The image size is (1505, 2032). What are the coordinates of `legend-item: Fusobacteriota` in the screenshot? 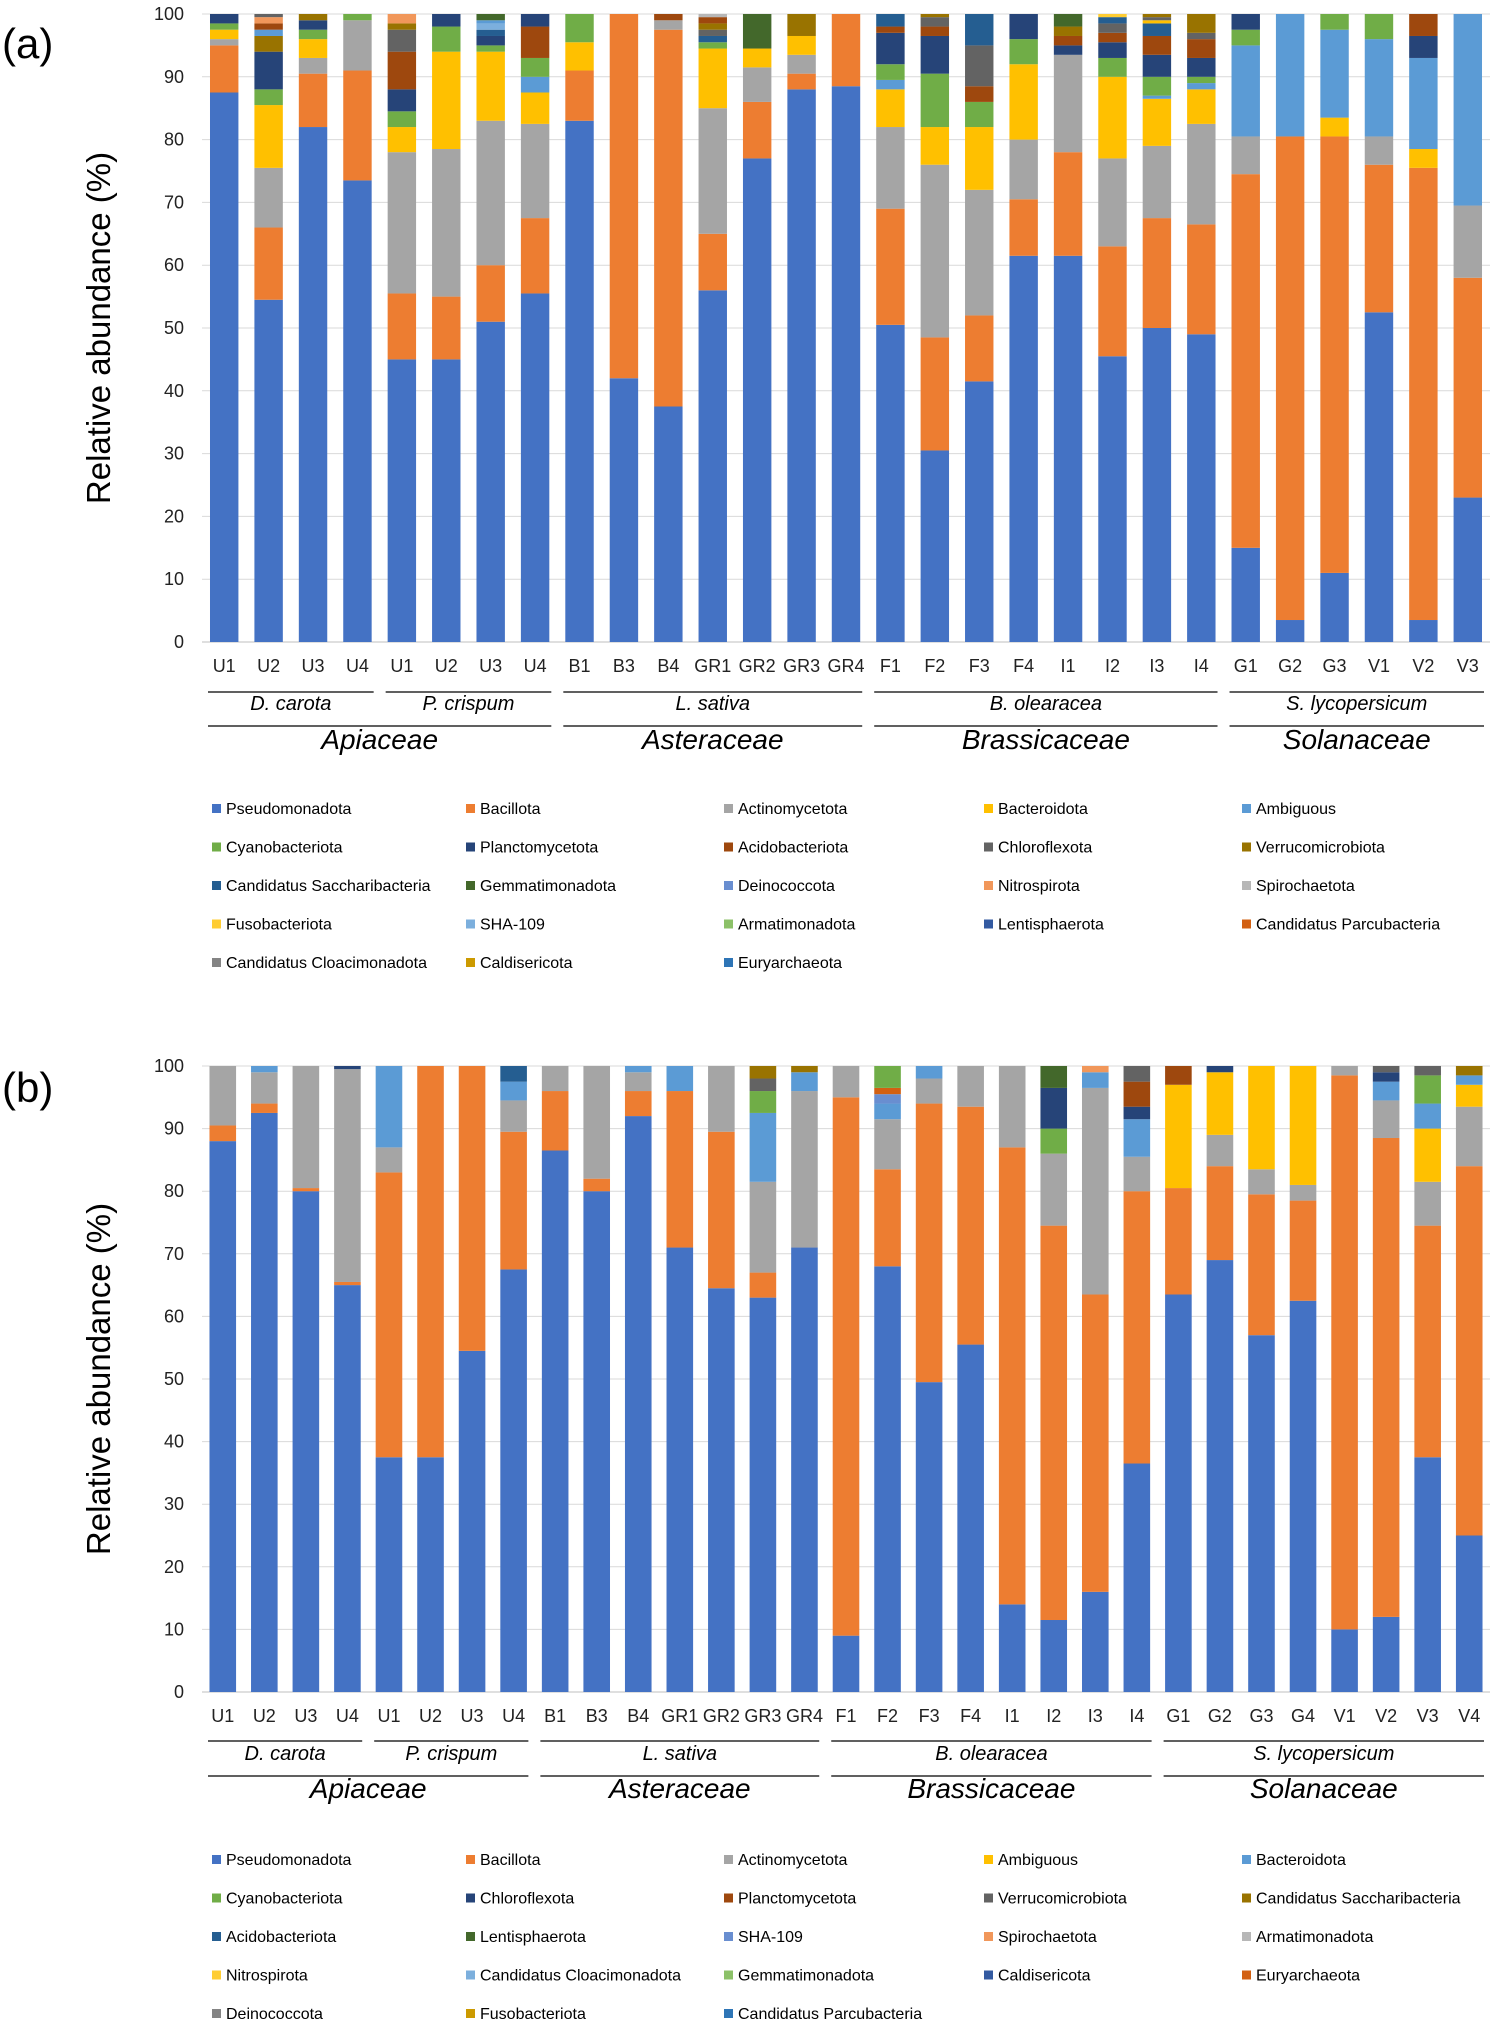 It's located at (272, 925).